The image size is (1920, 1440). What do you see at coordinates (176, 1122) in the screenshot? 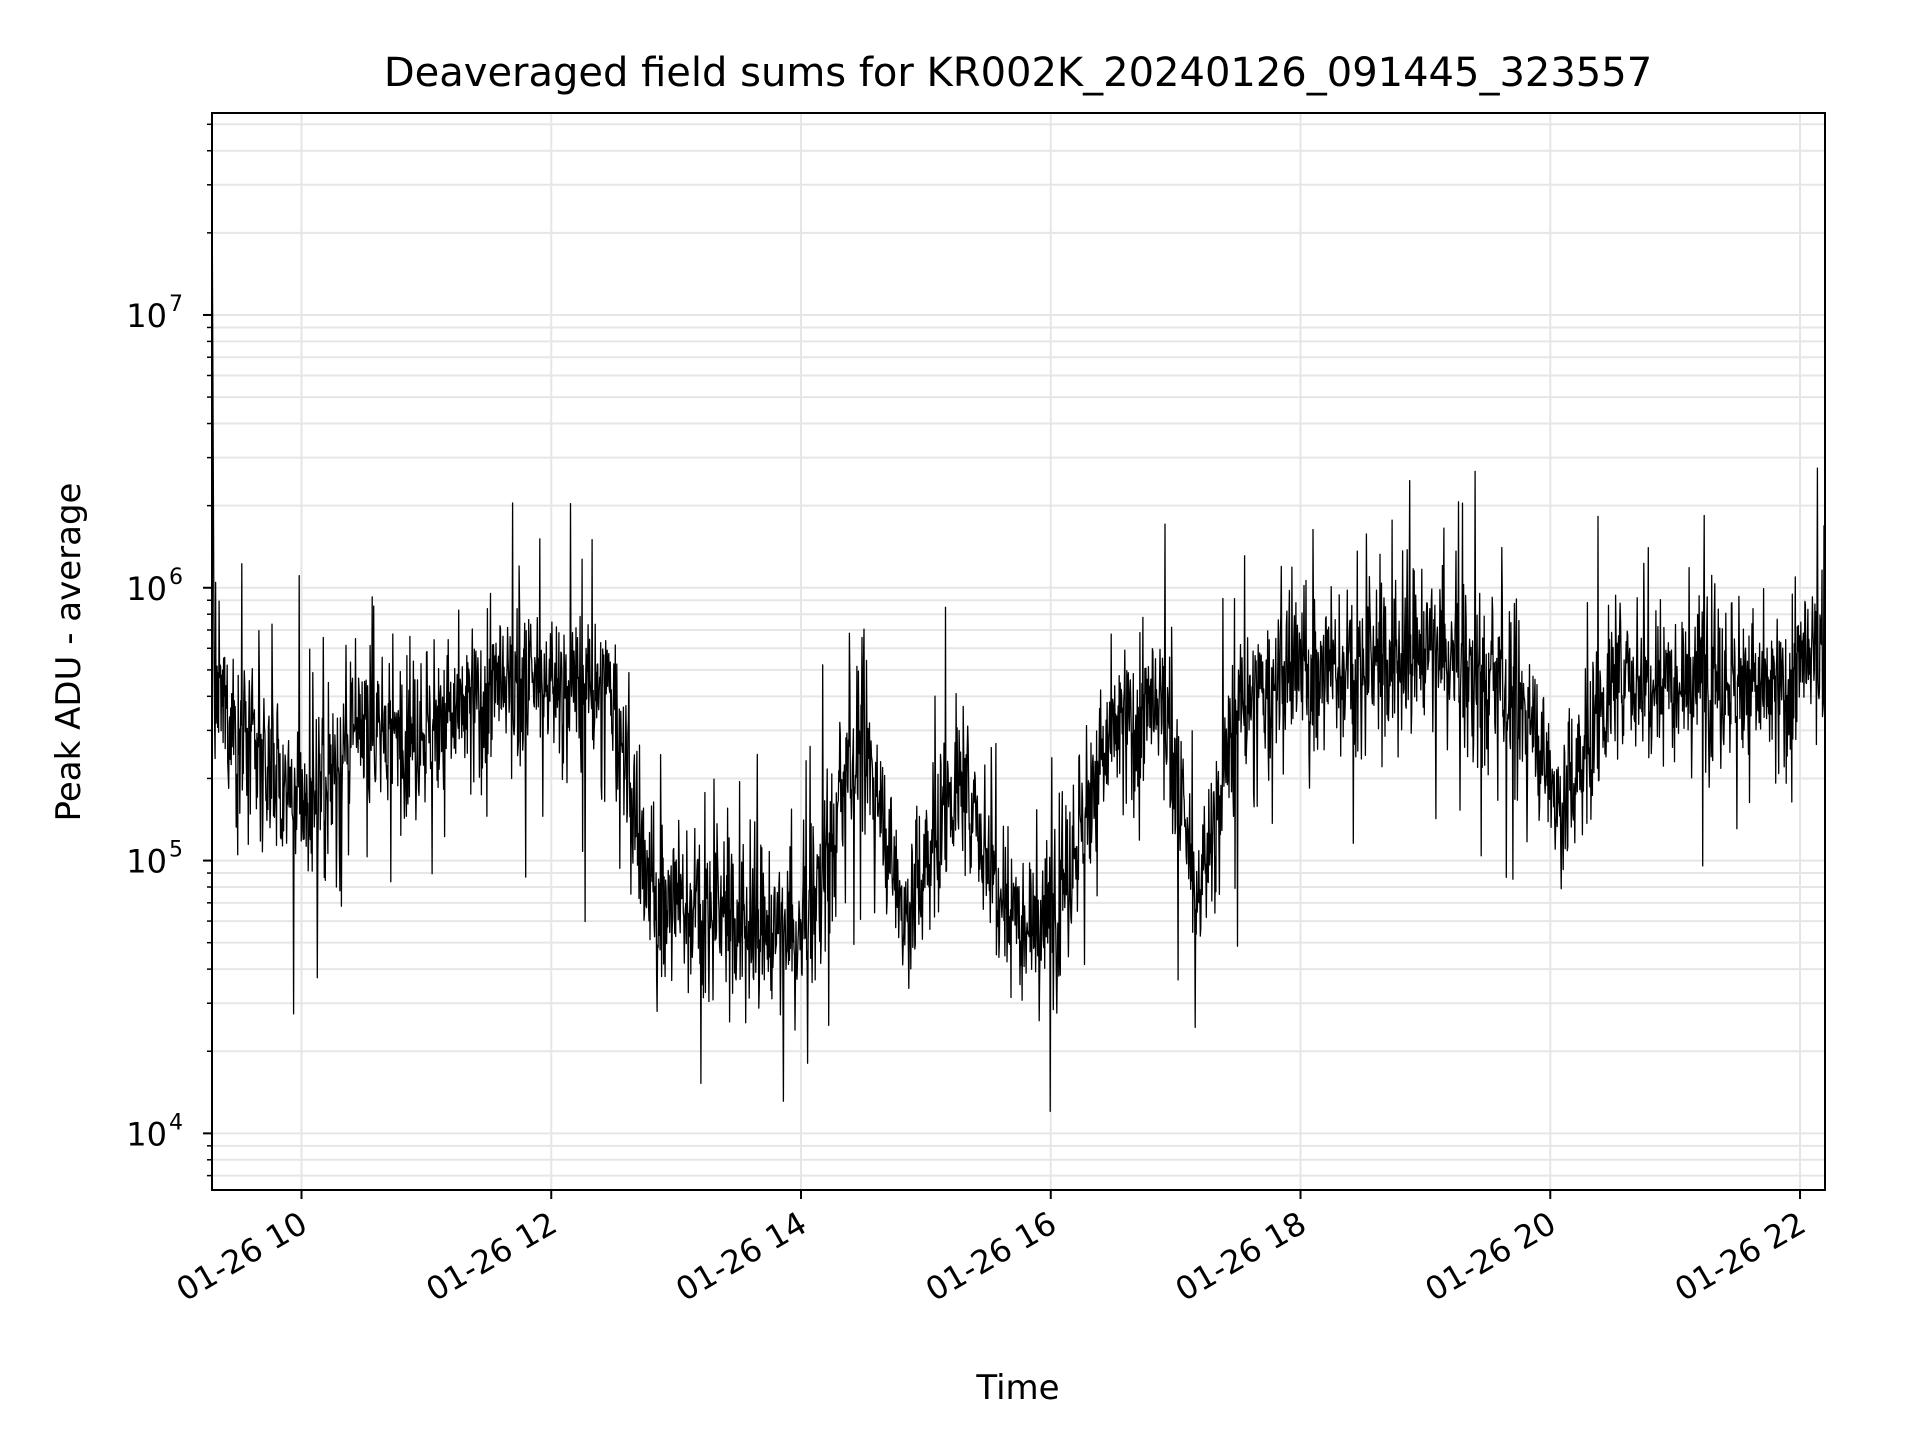
I see `y-tick-label-exponent: 4` at bounding box center [176, 1122].